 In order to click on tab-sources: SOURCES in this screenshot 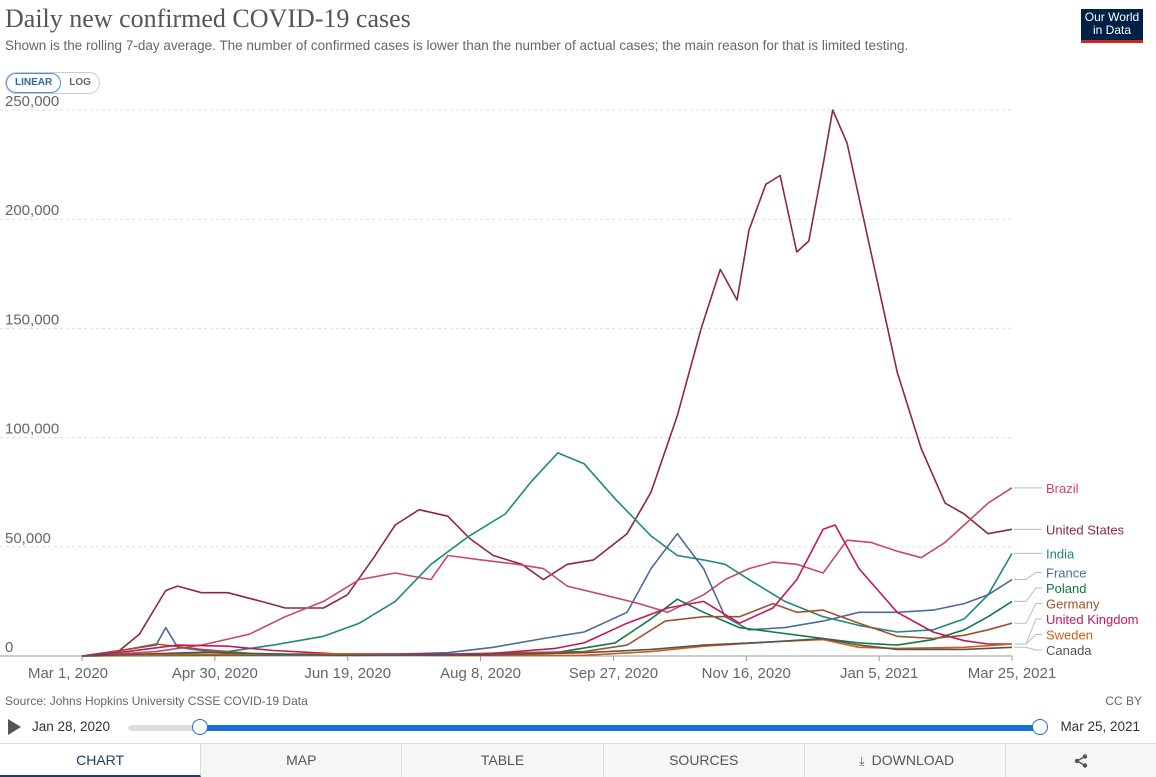, I will do `click(704, 760)`.